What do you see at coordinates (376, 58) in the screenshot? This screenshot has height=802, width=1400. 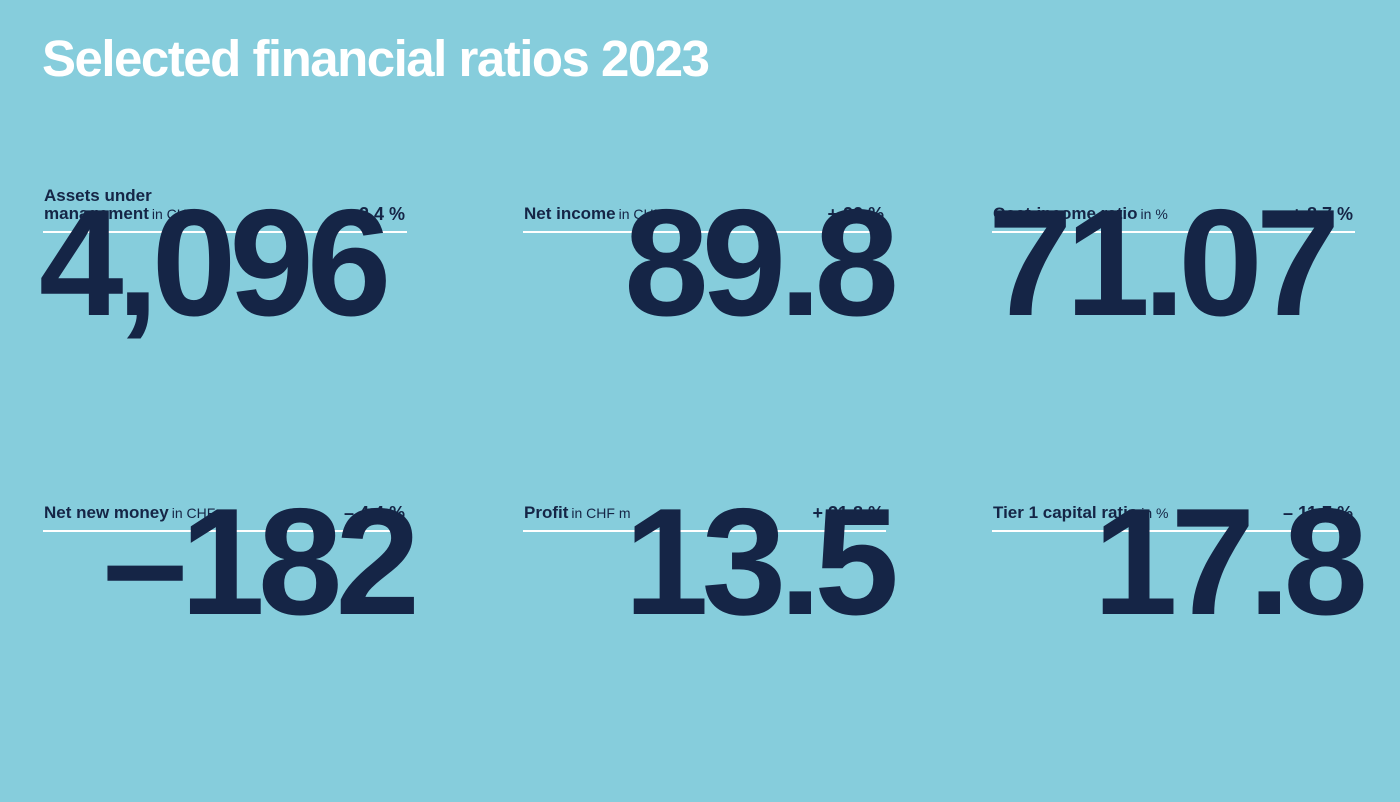 I see `page-title: Selected financial ratios 2023` at bounding box center [376, 58].